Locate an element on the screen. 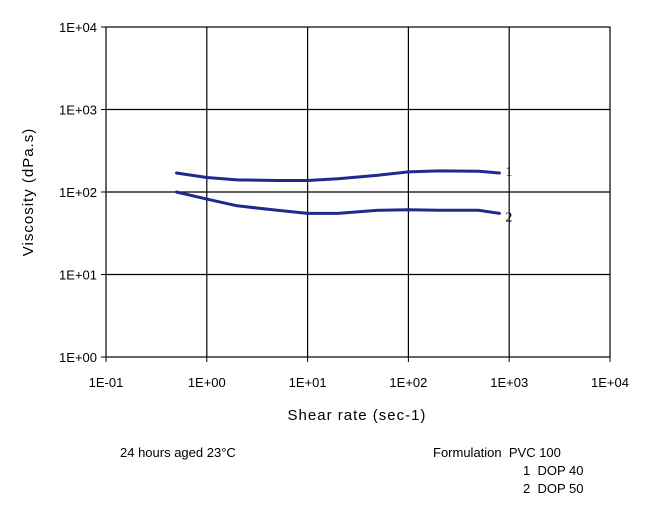 The width and height of the screenshot is (647, 525). x-tick-label: 1E+00 is located at coordinates (207, 382).